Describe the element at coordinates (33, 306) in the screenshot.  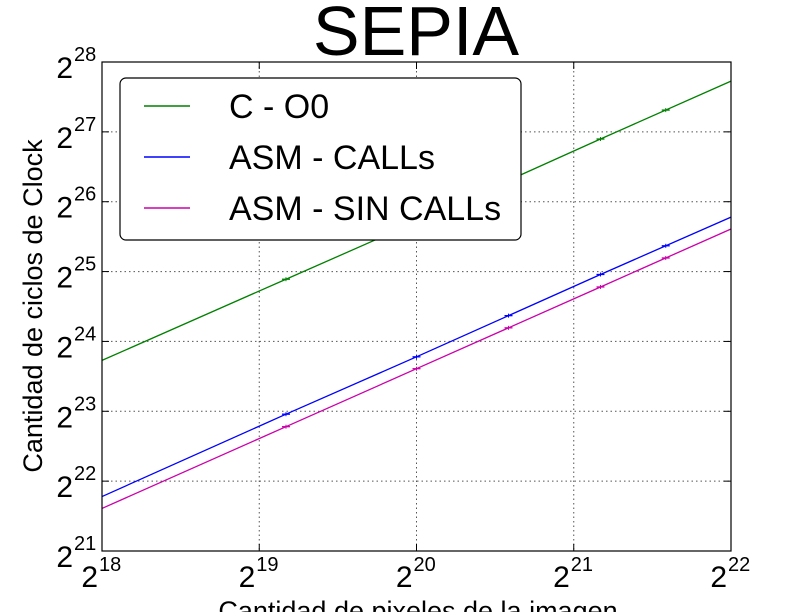
I see `y-axis-label: Cantidad de ciclos de Clock` at that location.